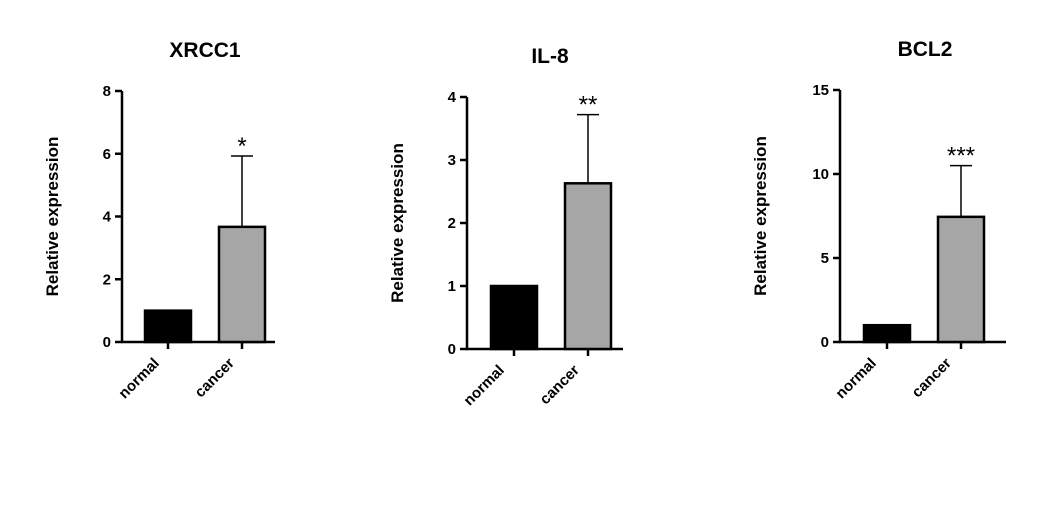 This screenshot has width=1048, height=528. I want to click on chart-title: BCL2, so click(925, 49).